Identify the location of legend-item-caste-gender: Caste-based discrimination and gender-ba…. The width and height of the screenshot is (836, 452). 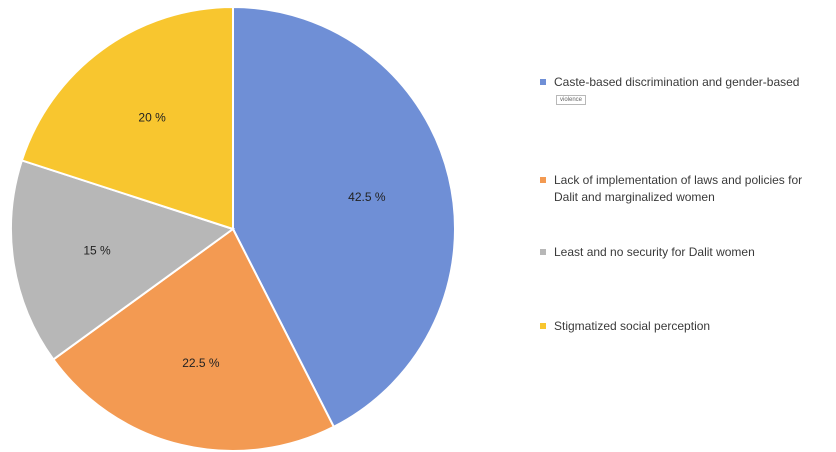
(677, 91).